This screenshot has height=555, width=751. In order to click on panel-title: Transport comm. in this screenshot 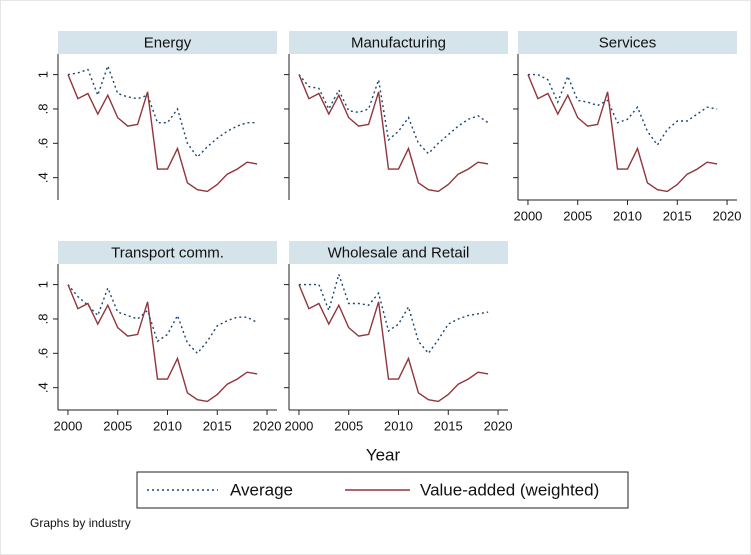, I will do `click(167, 252)`.